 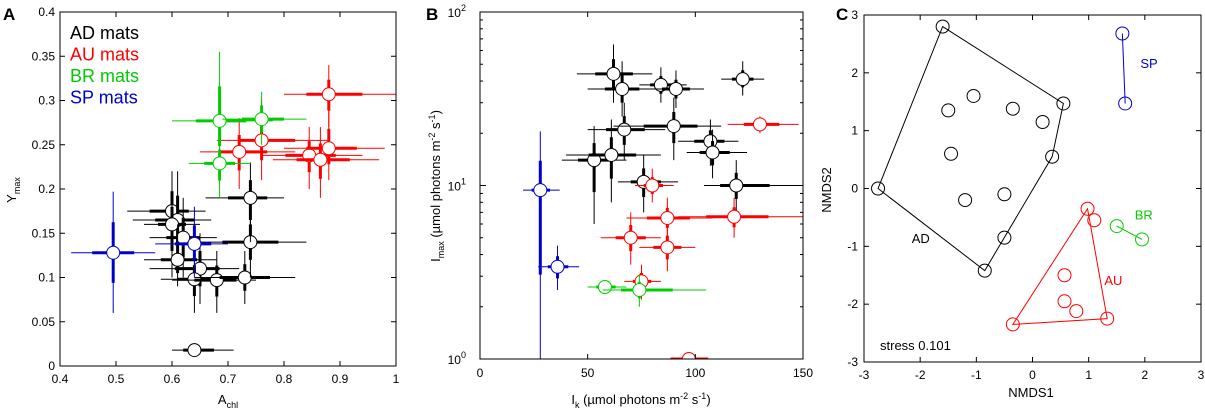 What do you see at coordinates (588, 373) in the screenshot?
I see `panel-b-xtick-label: 50` at bounding box center [588, 373].